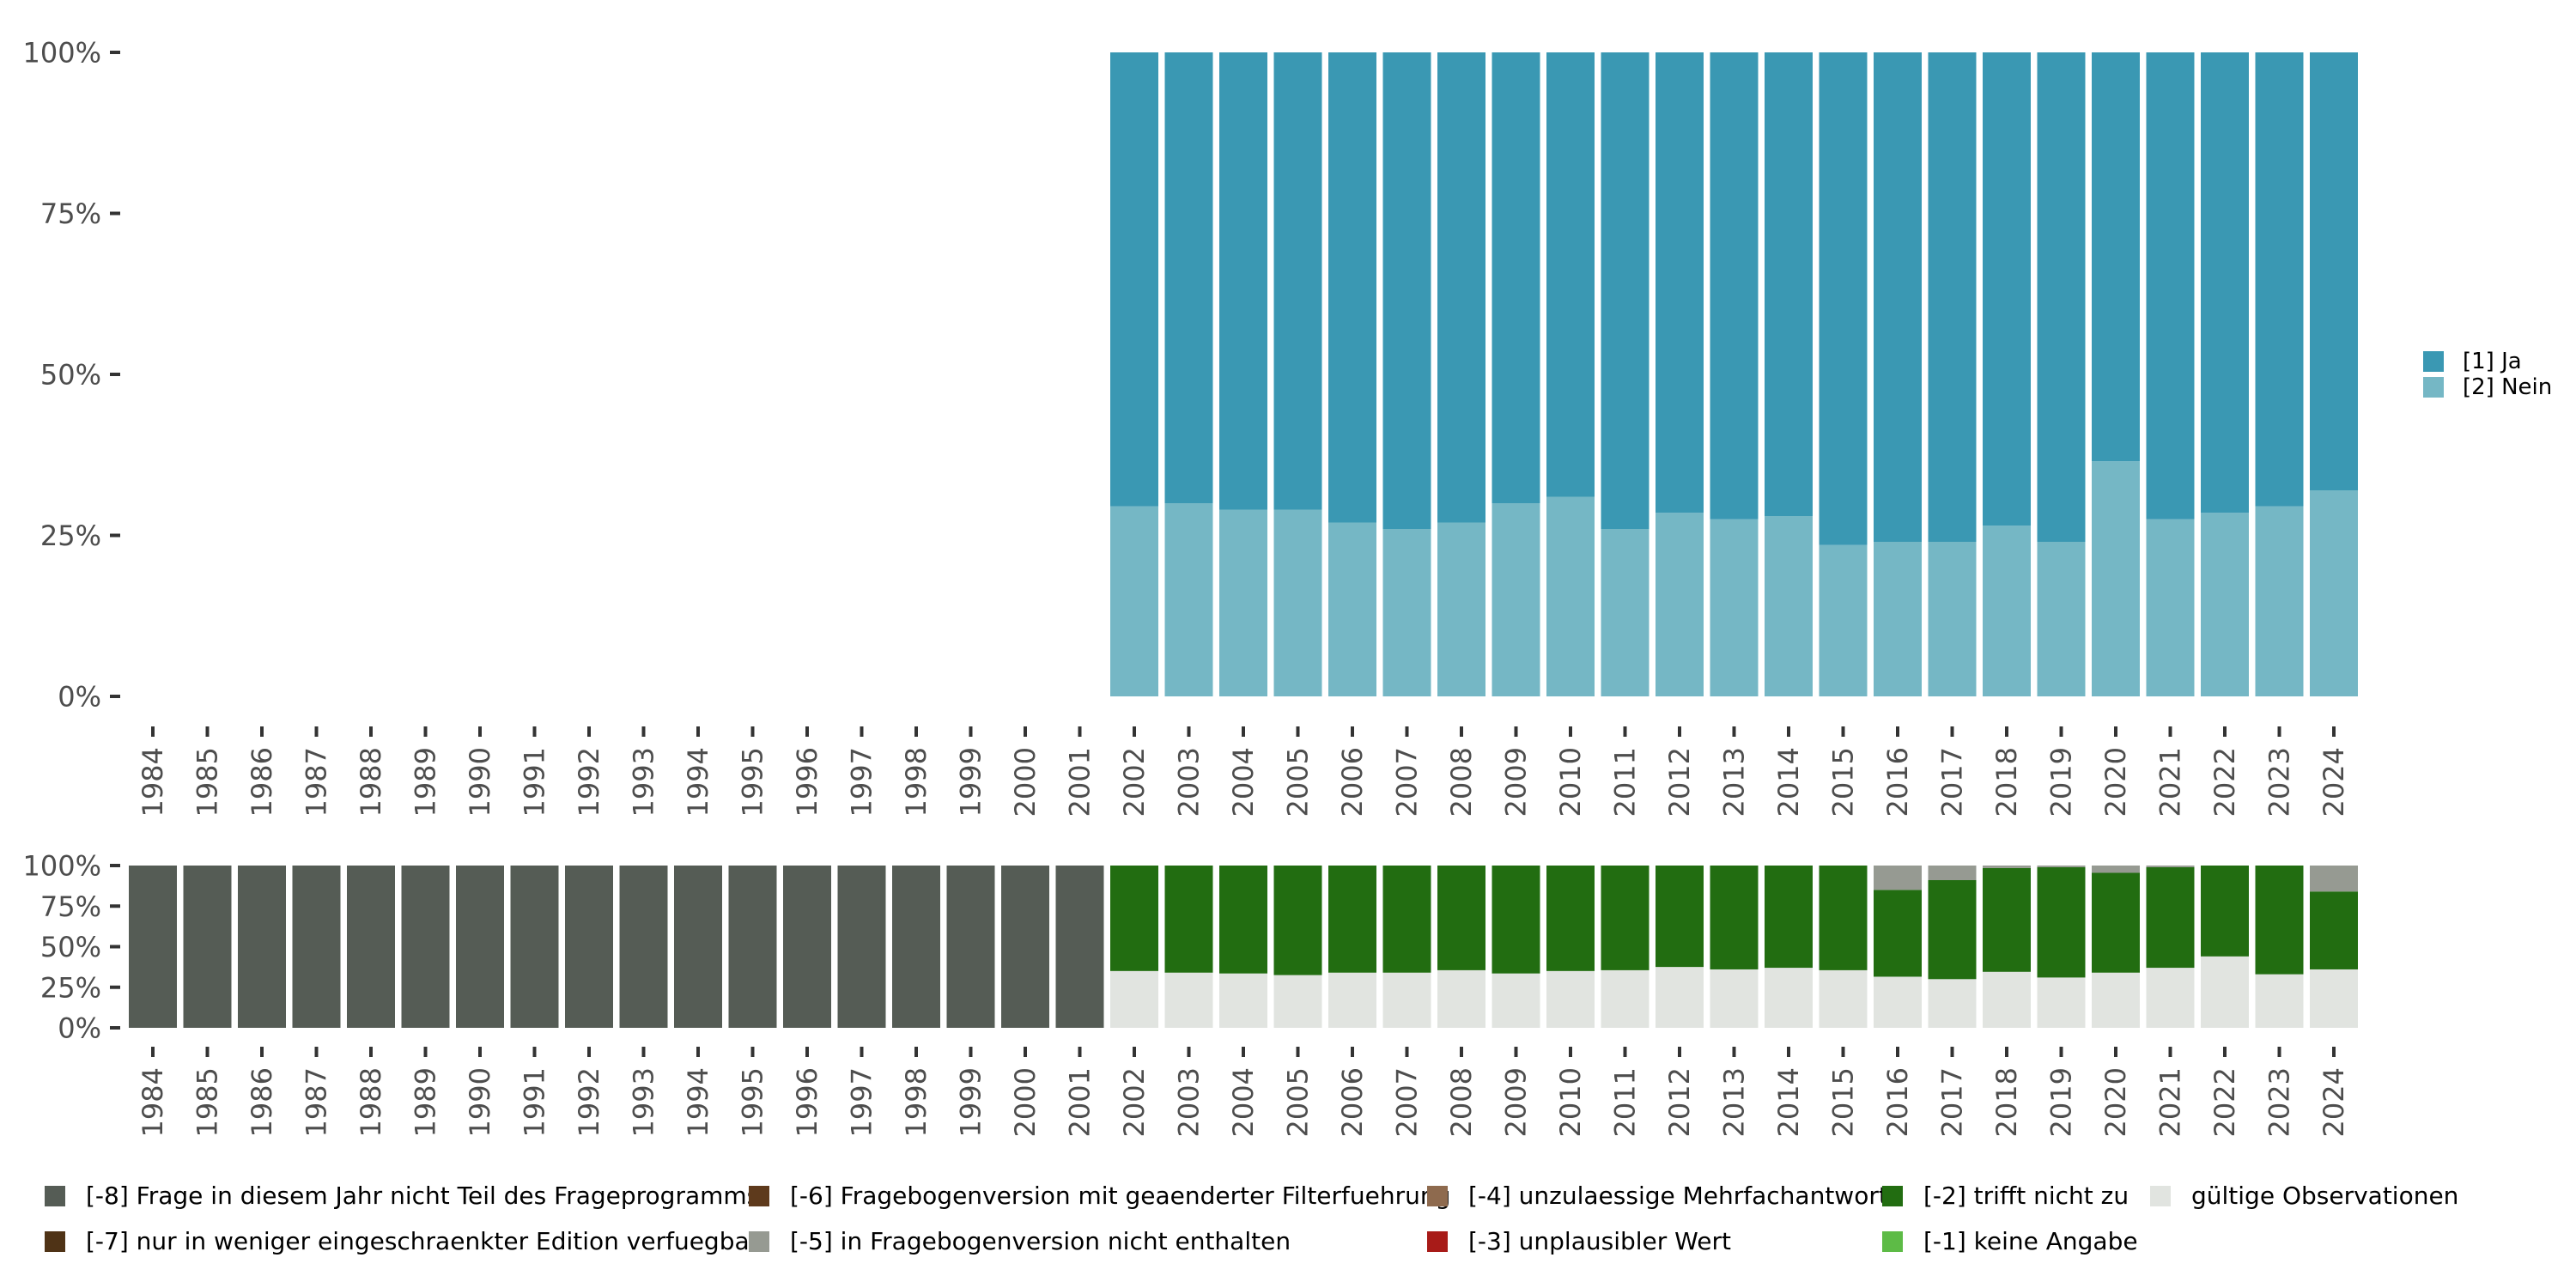 This screenshot has height=1288, width=2576. I want to click on bottom-xtick-label: 1994, so click(698, 1102).